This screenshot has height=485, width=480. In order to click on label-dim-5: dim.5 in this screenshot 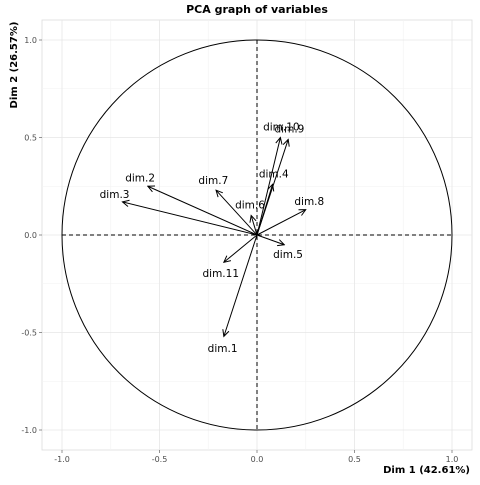, I will do `click(288, 255)`.